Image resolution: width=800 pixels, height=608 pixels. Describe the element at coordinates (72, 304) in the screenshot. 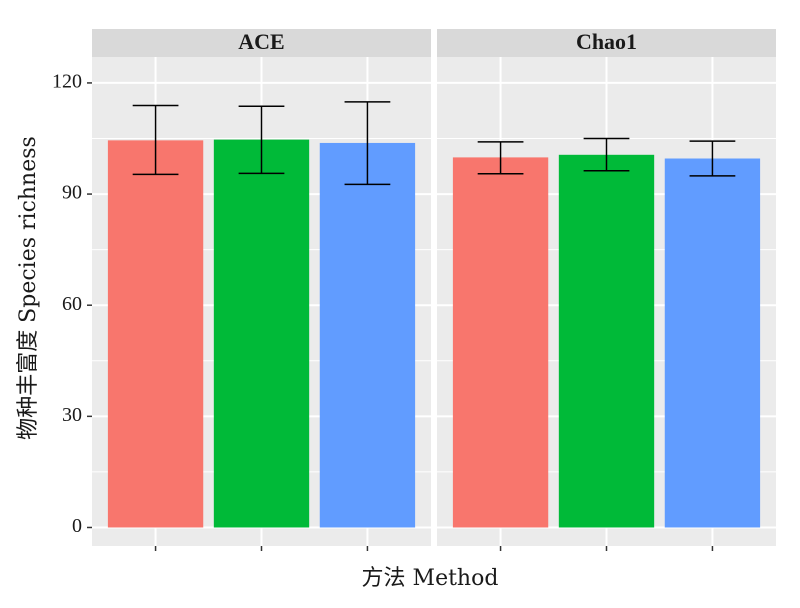

I see `y-tick-label: 60` at that location.